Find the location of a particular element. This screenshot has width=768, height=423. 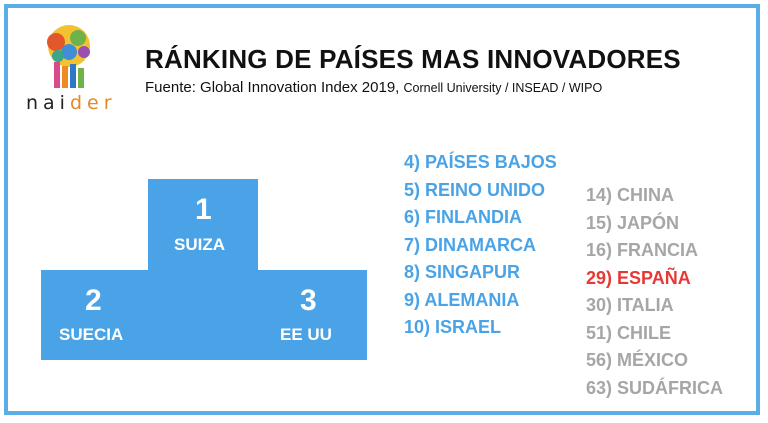

source-institutions: Cornell University / INSEAD / WIPO is located at coordinates (503, 88).